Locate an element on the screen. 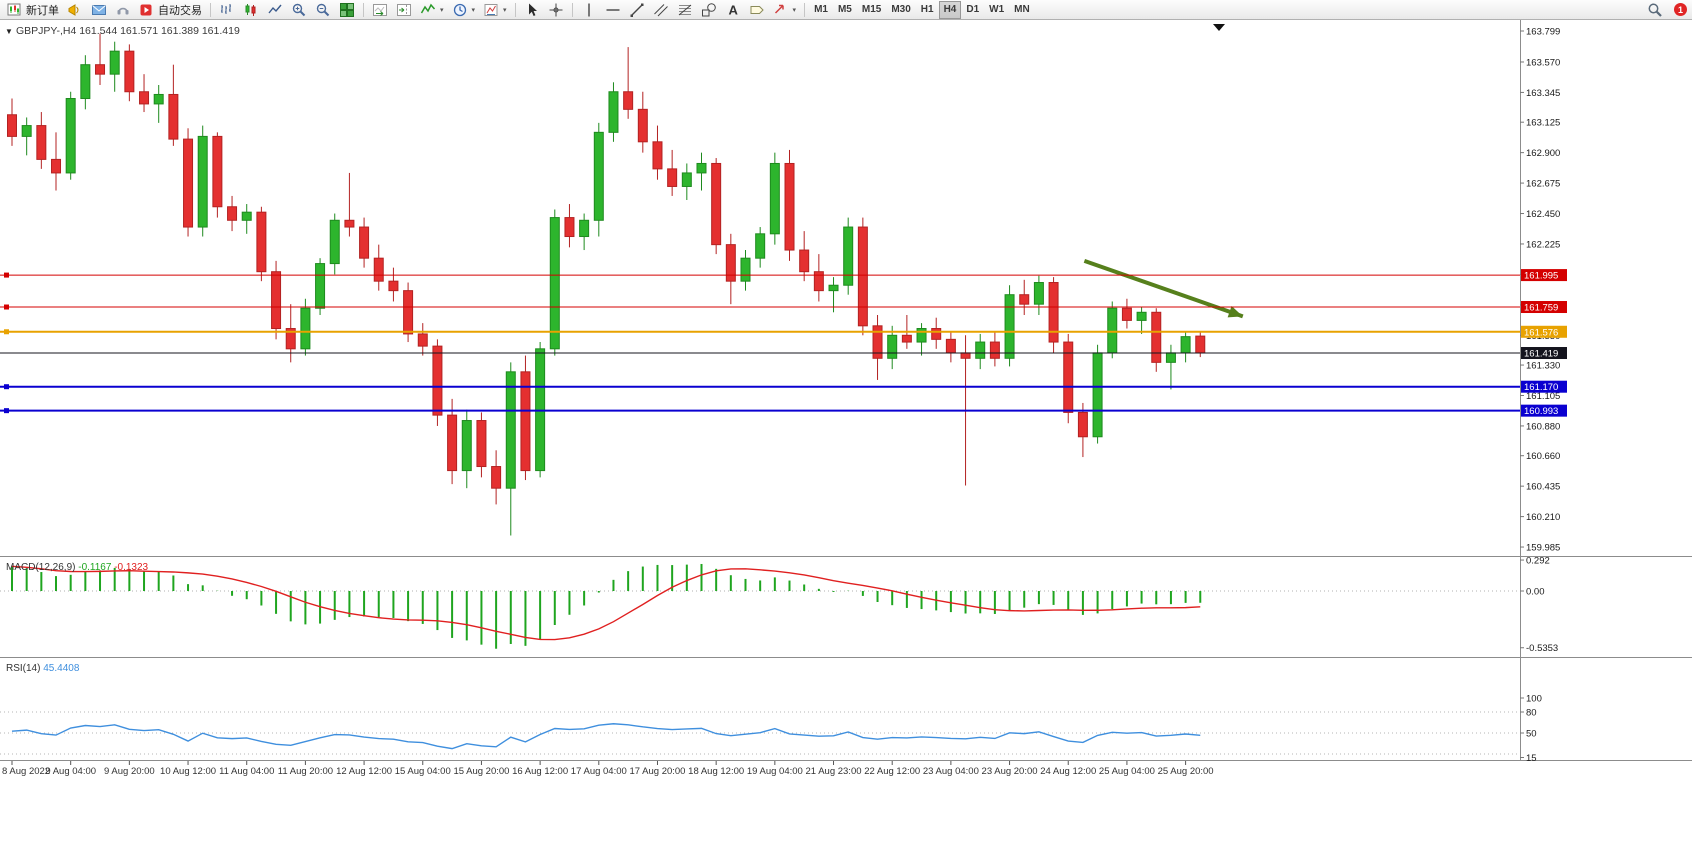 The height and width of the screenshot is (844, 1692). collapse-triangle-icon: ▼ is located at coordinates (9, 31).